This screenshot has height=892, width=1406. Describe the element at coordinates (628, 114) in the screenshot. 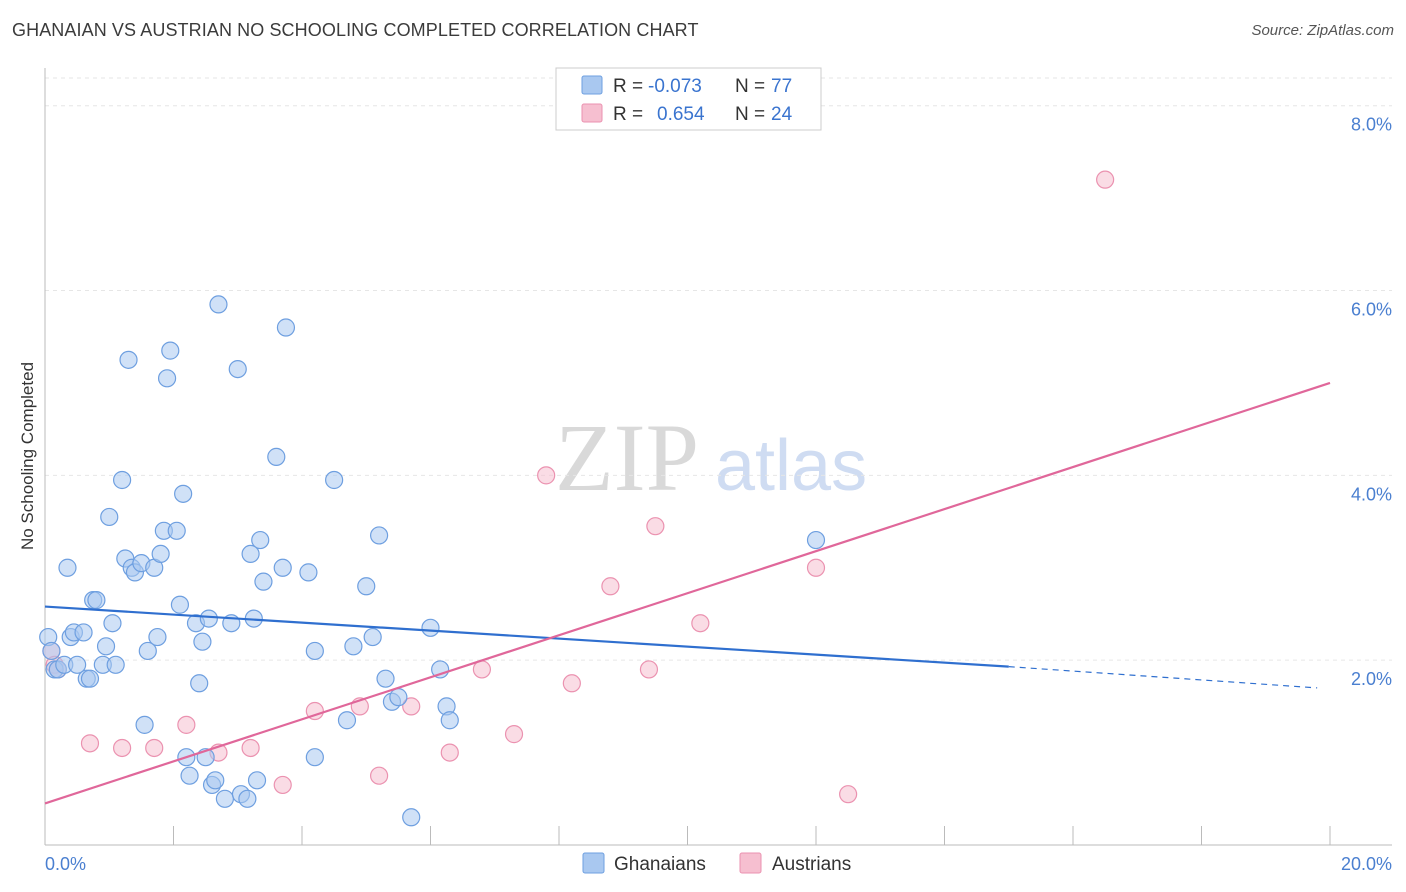

I see `legend-r-label-austrians: R =` at that location.